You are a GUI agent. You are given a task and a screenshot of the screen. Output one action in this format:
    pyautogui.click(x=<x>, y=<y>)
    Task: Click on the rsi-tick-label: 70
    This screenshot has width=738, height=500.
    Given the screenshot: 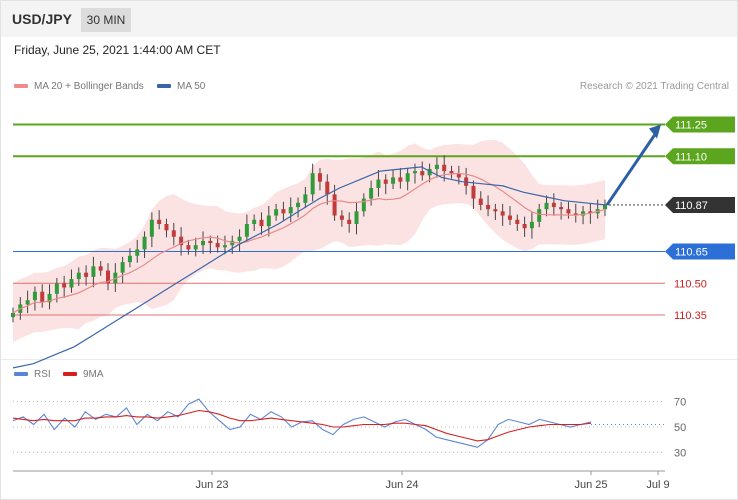 What is the action you would take?
    pyautogui.click(x=680, y=403)
    